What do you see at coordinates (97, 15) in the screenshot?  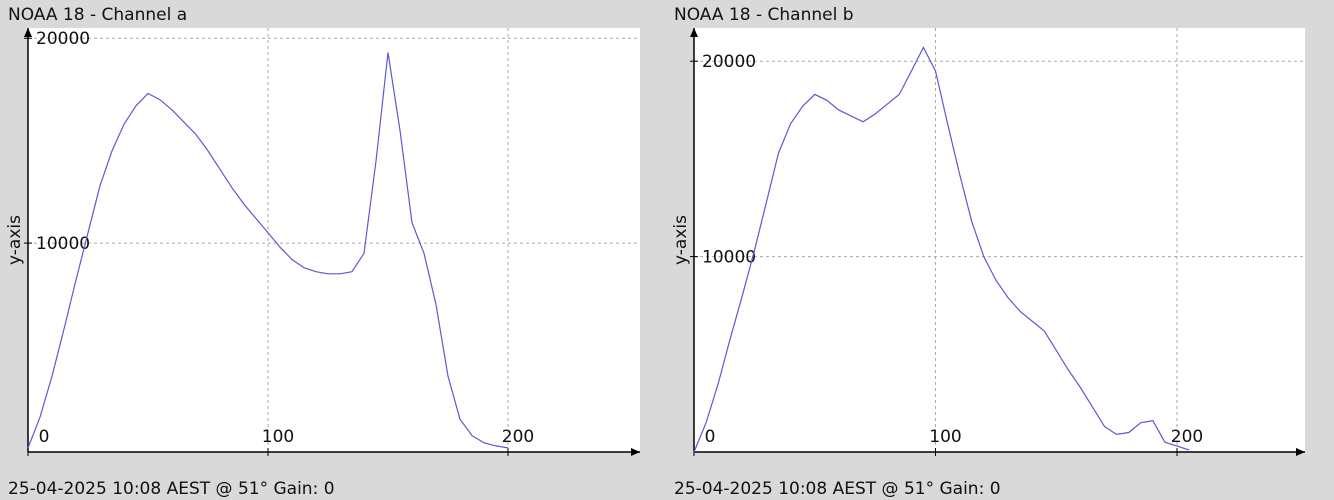 I see `chart-title: NOAA 18 - Channel a` at bounding box center [97, 15].